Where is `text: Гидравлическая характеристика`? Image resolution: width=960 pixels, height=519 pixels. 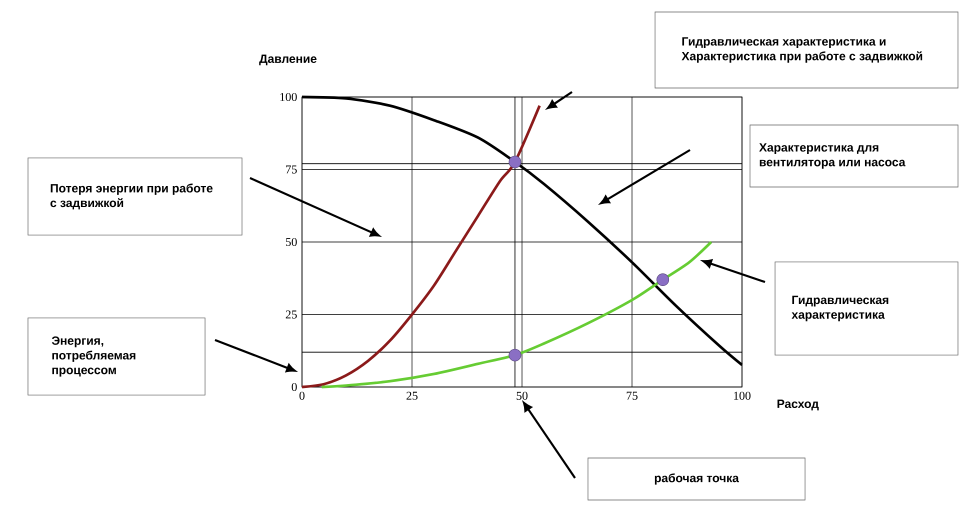
text: Гидравлическая характеристика is located at coordinates (840, 309).